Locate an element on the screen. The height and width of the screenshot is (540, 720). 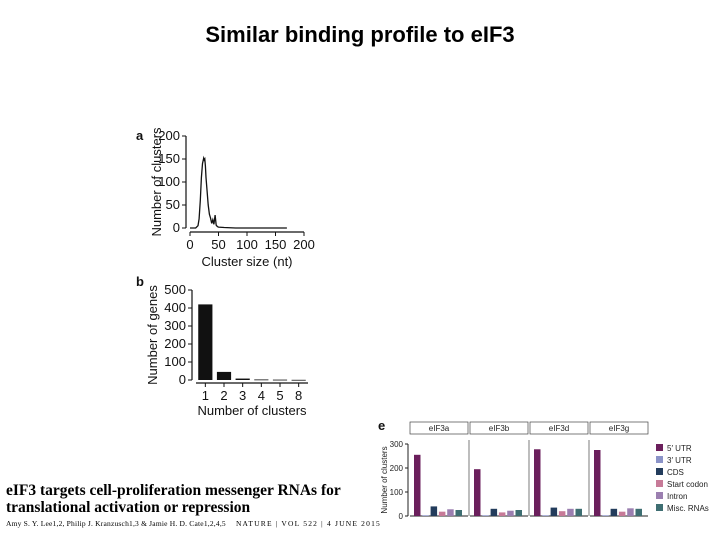
x-tick-label: 2 is located at coordinates (223, 395).